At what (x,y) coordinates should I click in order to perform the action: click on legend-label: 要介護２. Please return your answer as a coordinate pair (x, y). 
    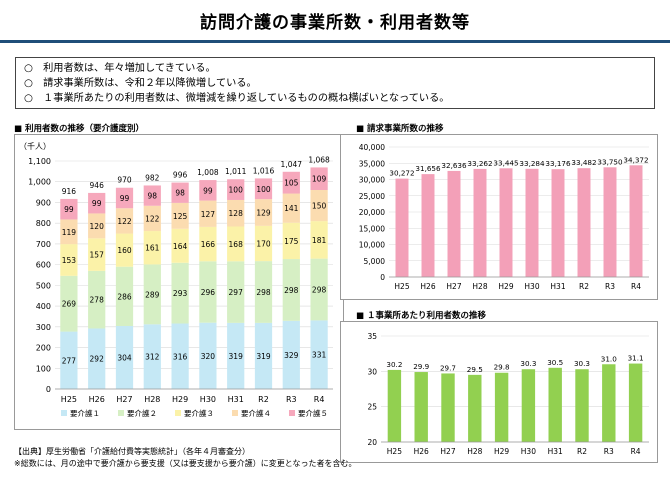
    Looking at the image, I should click on (142, 413).